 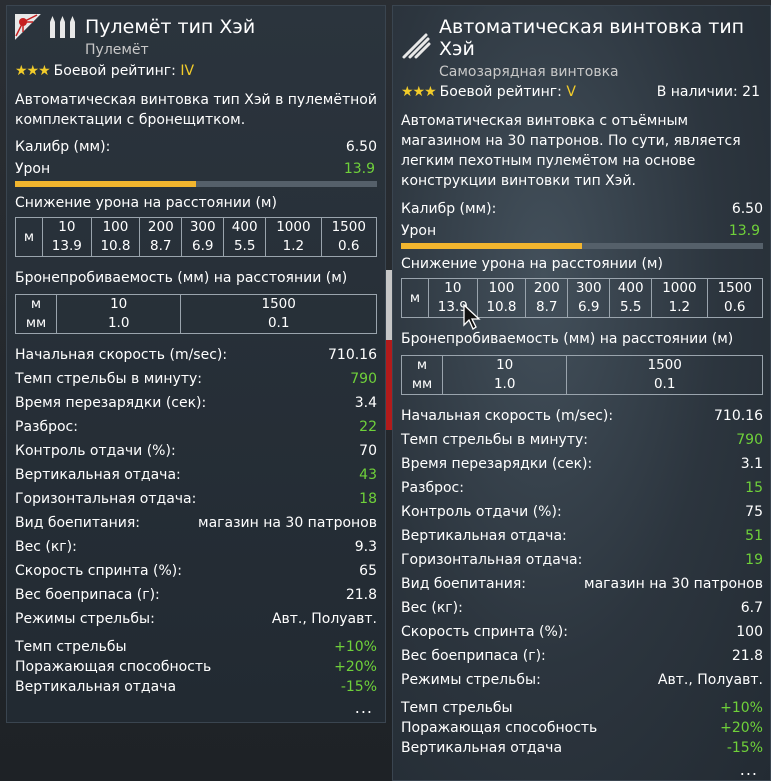 I want to click on background-strip, so click(x=389, y=305).